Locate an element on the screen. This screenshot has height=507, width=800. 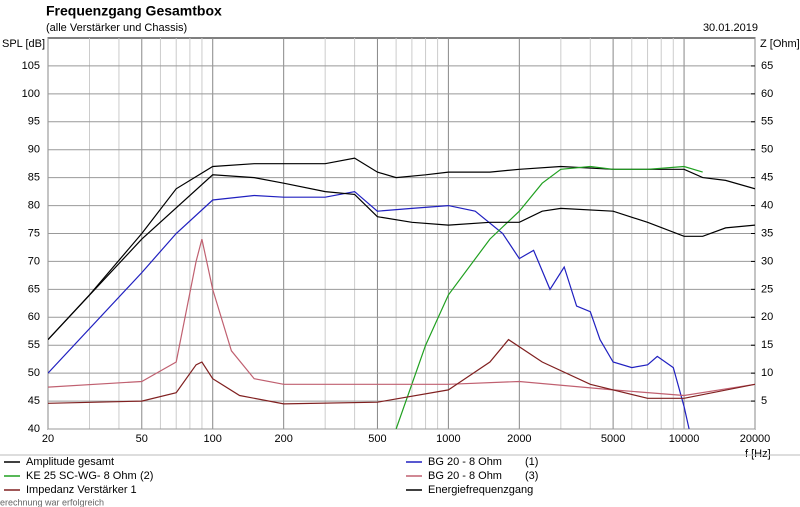
y-tick-label: 75 is located at coordinates (34, 233).